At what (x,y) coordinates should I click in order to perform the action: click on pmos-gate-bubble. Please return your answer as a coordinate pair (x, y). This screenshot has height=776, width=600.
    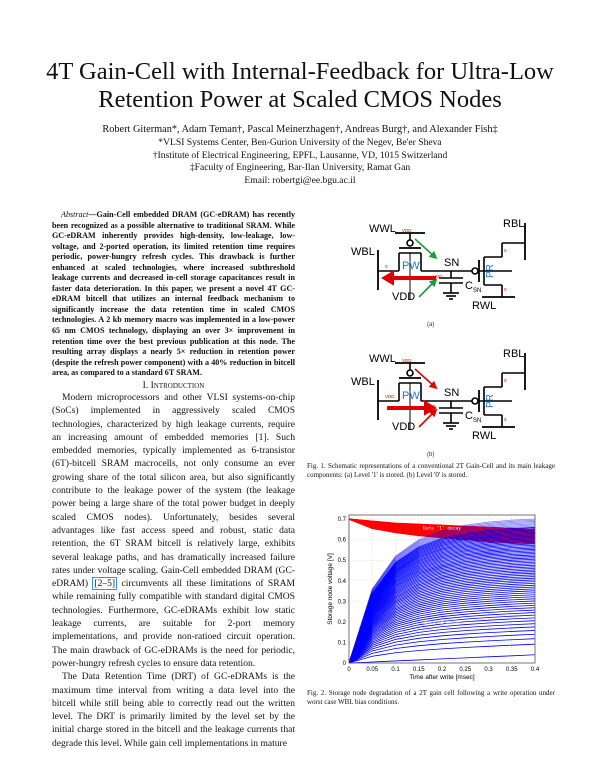
    Looking at the image, I should click on (410, 243).